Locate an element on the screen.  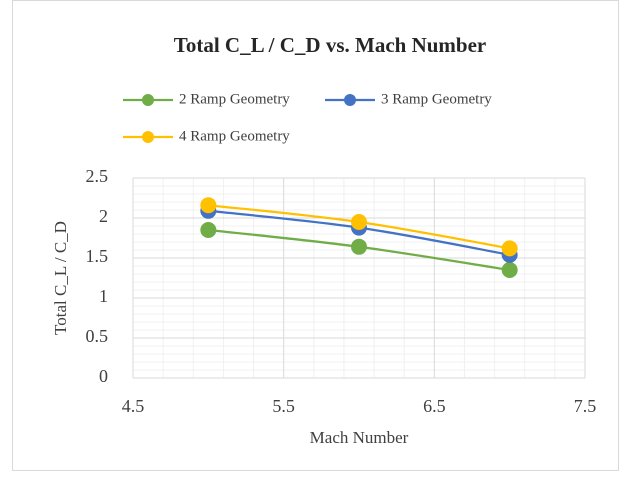
y-axis-title: Total C_L / C_D is located at coordinates (60, 278).